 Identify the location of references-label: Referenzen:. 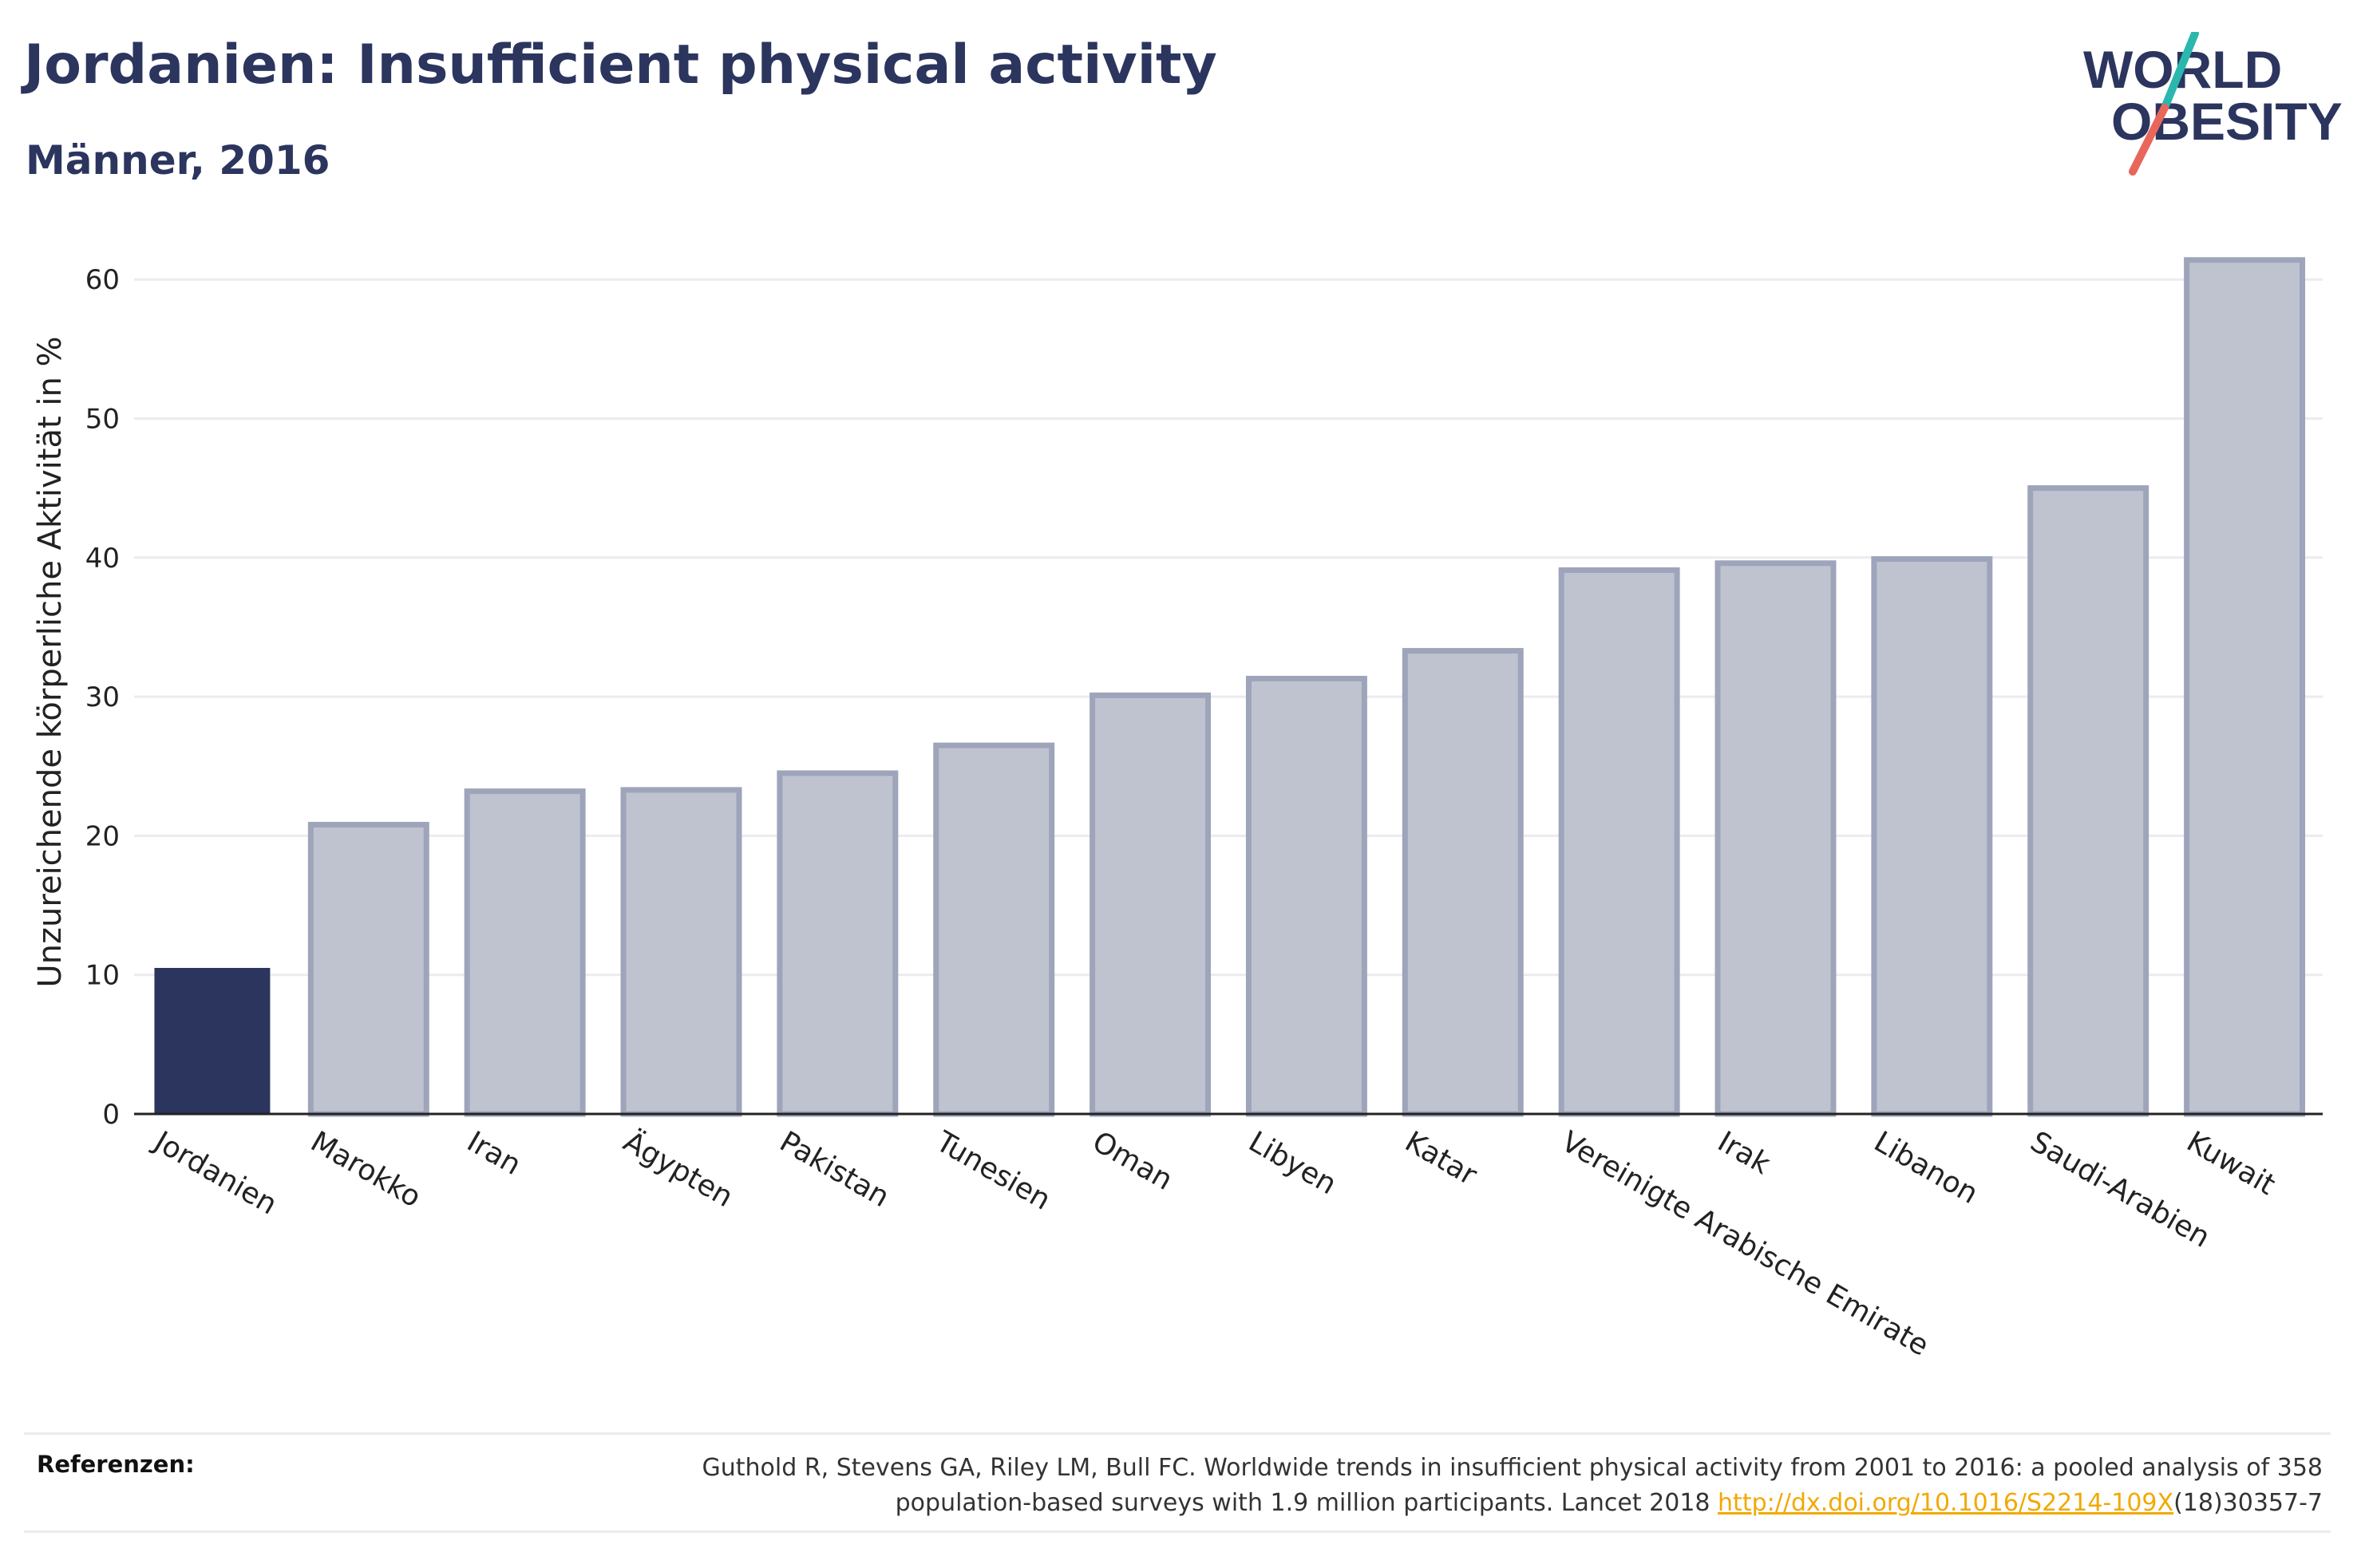
(116, 1464).